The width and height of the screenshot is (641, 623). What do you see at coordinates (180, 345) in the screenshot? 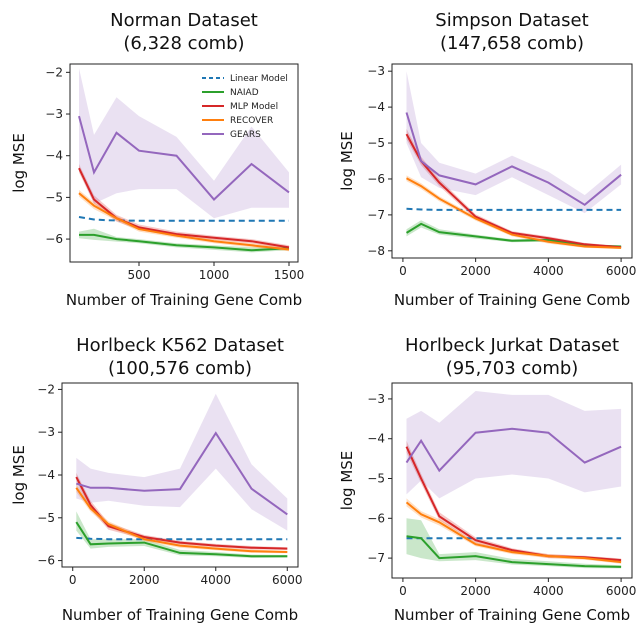
I see `chart-title: Horlbeck K562 Dataset` at bounding box center [180, 345].